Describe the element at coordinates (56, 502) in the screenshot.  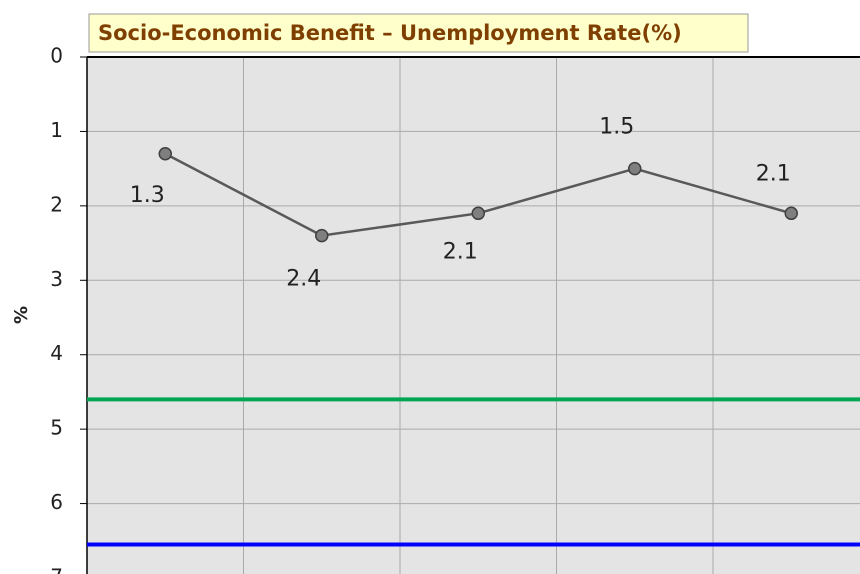
I see `y-tick-label: 6` at that location.